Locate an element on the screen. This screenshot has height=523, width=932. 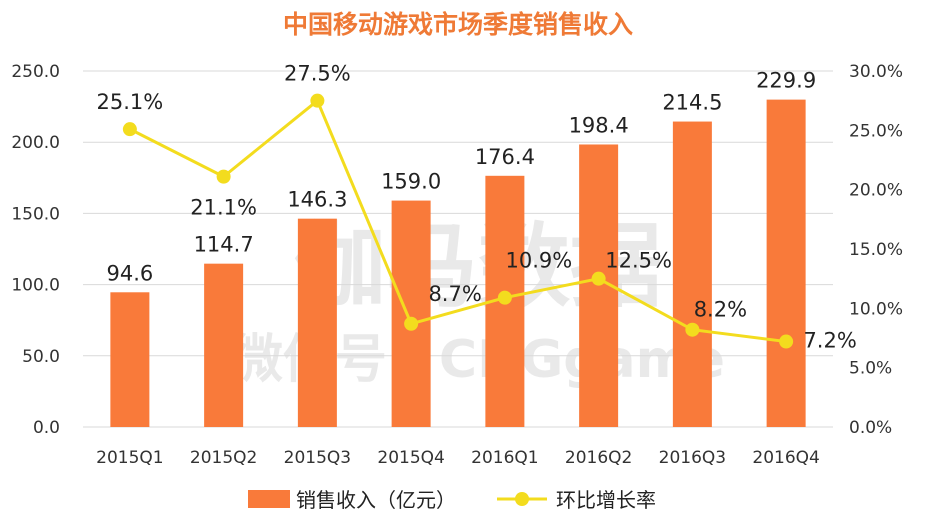
x-tick-label: 2016Q4 is located at coordinates (785, 458).